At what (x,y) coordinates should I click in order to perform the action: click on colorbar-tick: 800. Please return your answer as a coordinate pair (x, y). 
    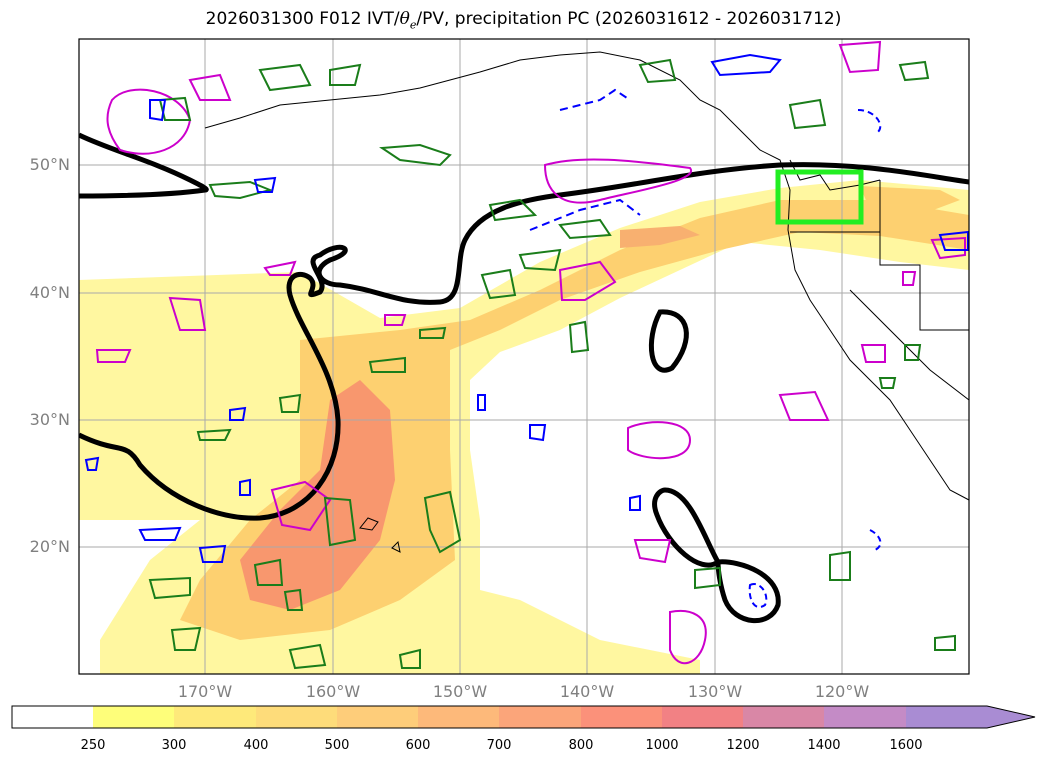
    Looking at the image, I should click on (581, 745).